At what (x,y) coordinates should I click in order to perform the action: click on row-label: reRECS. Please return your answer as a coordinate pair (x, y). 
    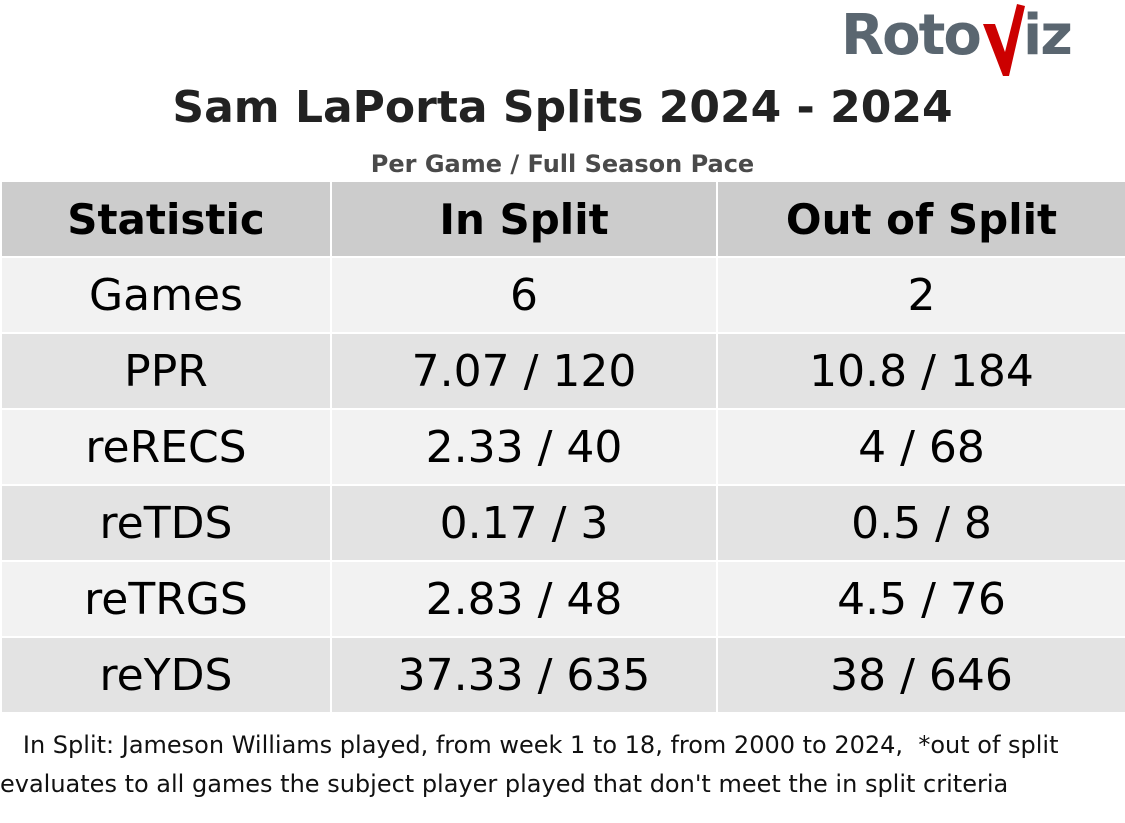
    Looking at the image, I should click on (166, 447).